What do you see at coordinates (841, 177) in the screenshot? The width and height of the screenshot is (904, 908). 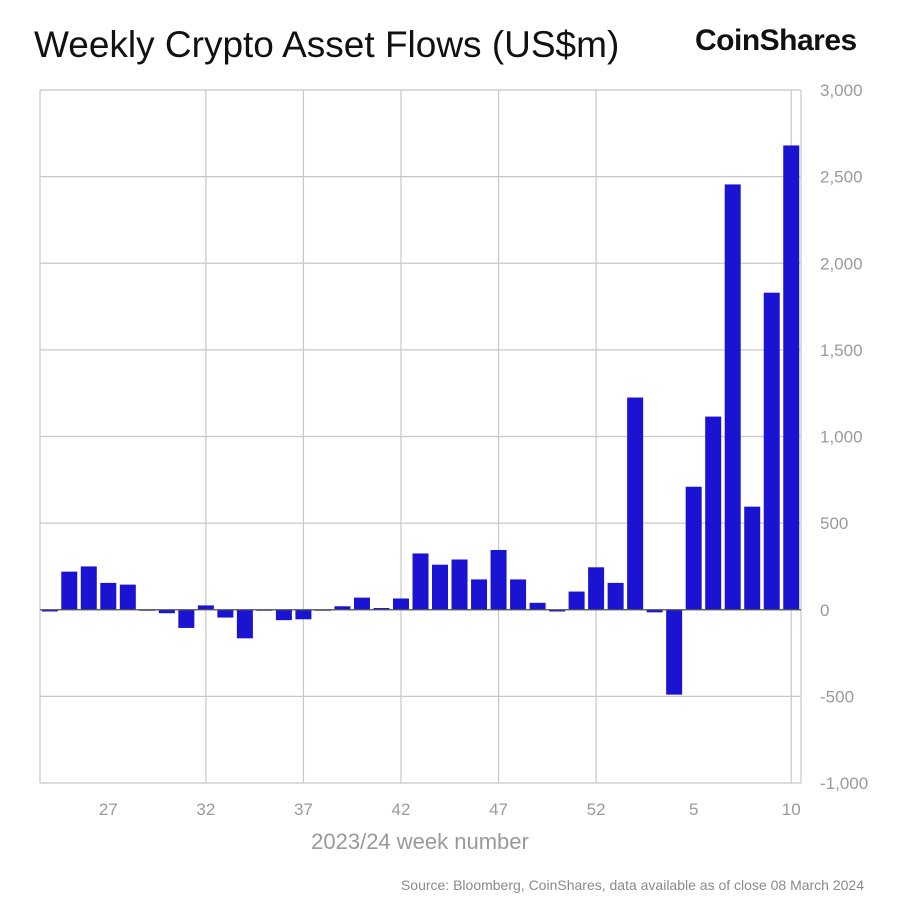 I see `y-tick-label: 2,500` at bounding box center [841, 177].